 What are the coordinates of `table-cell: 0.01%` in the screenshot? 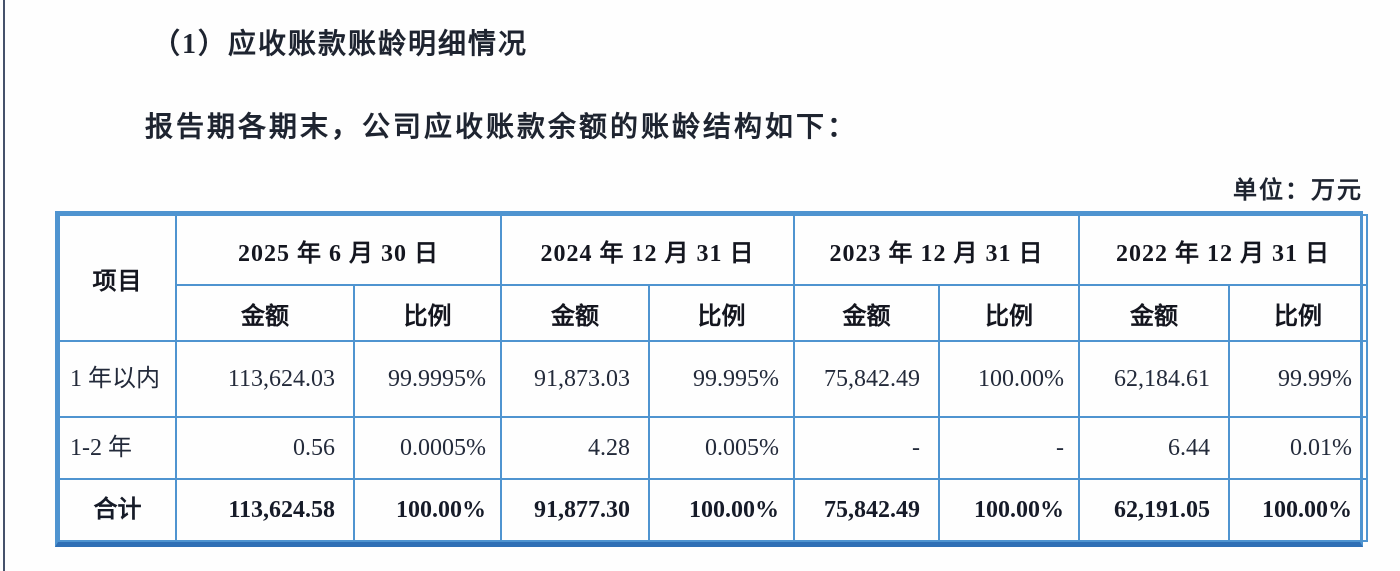 It's located at (1298, 448).